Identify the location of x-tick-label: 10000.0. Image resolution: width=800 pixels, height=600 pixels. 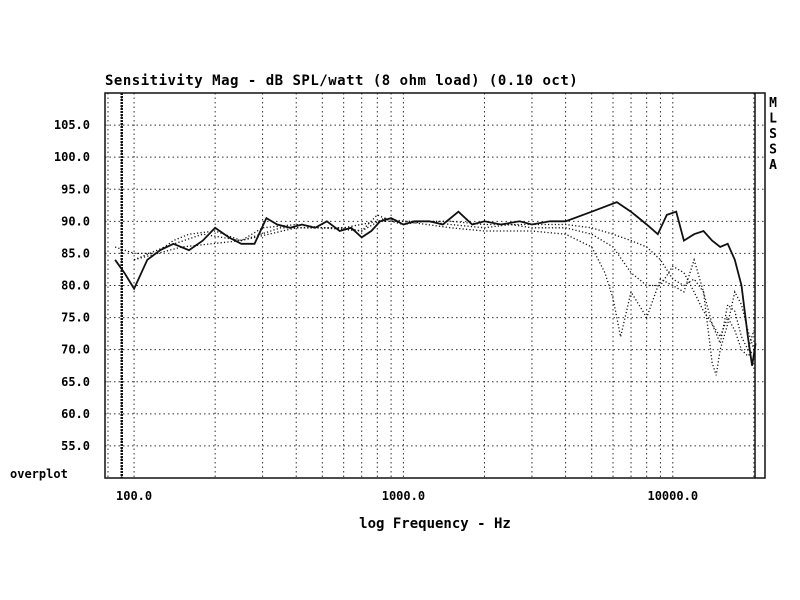
(672, 496).